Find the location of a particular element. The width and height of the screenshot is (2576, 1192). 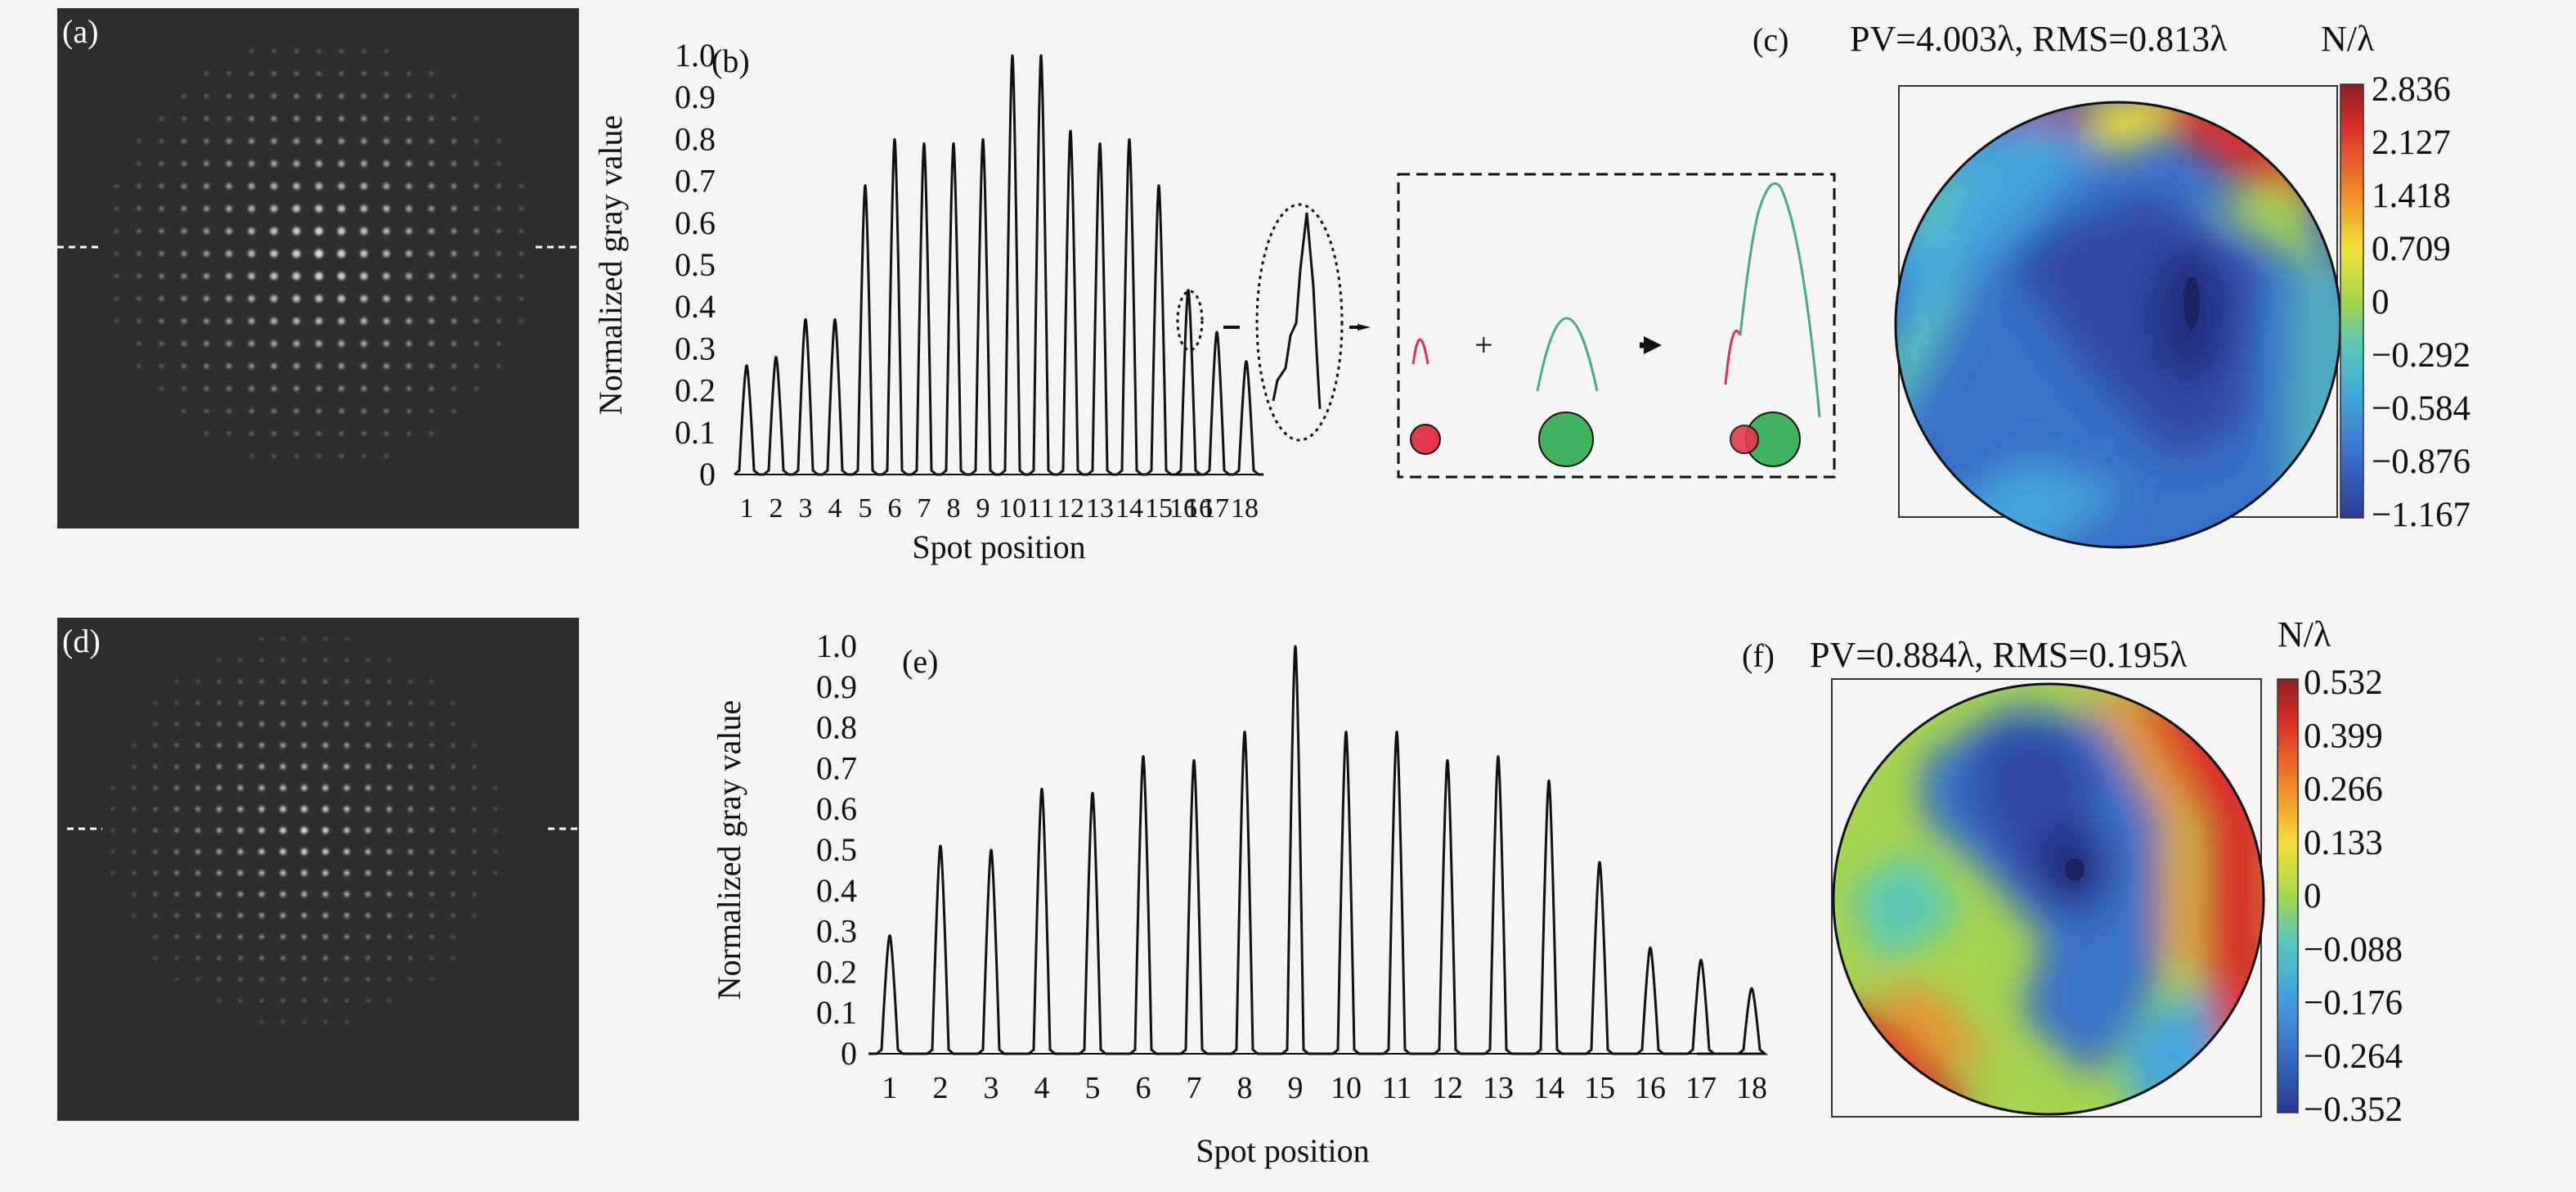

spot-image-a is located at coordinates (318, 268).